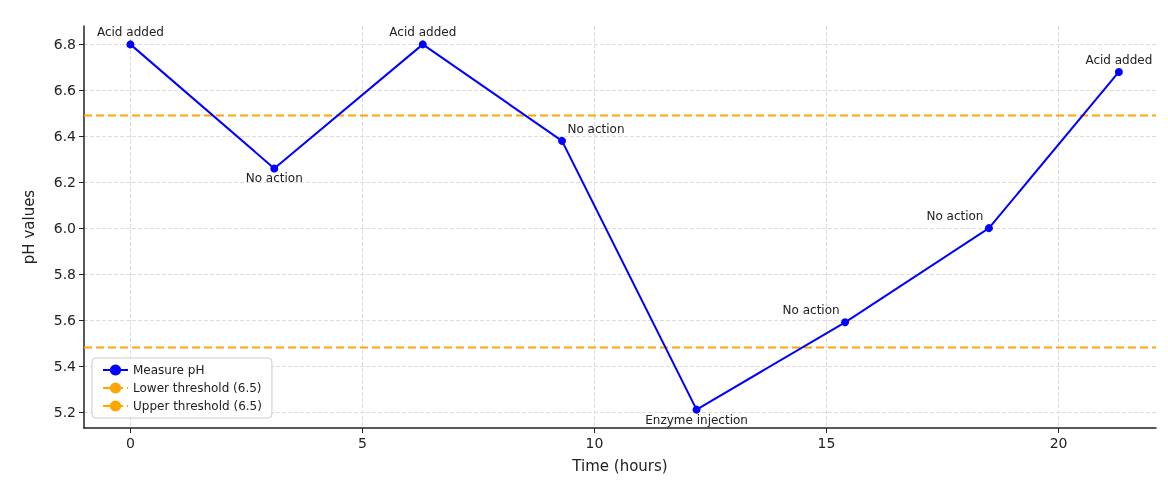 The width and height of the screenshot is (1168, 487). I want to click on legend-label: Lower threshold (6.5), so click(197, 388).